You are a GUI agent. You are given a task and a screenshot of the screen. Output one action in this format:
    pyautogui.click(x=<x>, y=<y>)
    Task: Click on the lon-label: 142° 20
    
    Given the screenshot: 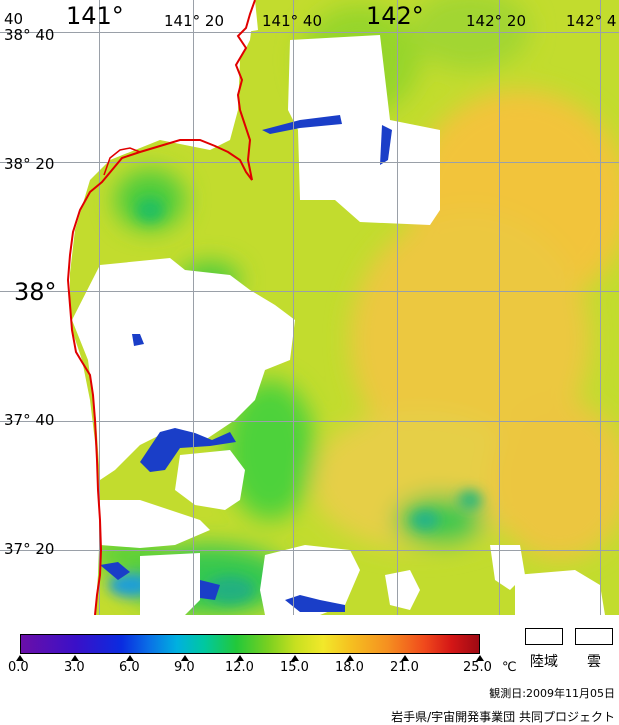 What is the action you would take?
    pyautogui.click(x=496, y=21)
    